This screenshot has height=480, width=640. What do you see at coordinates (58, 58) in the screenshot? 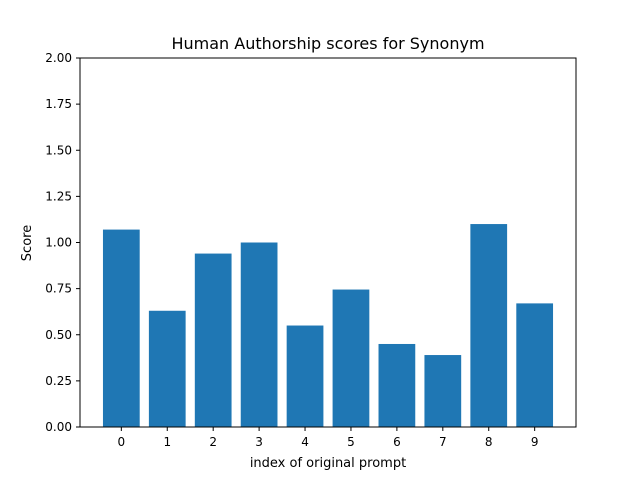
I see `y-tick-label: 2.00` at bounding box center [58, 58].